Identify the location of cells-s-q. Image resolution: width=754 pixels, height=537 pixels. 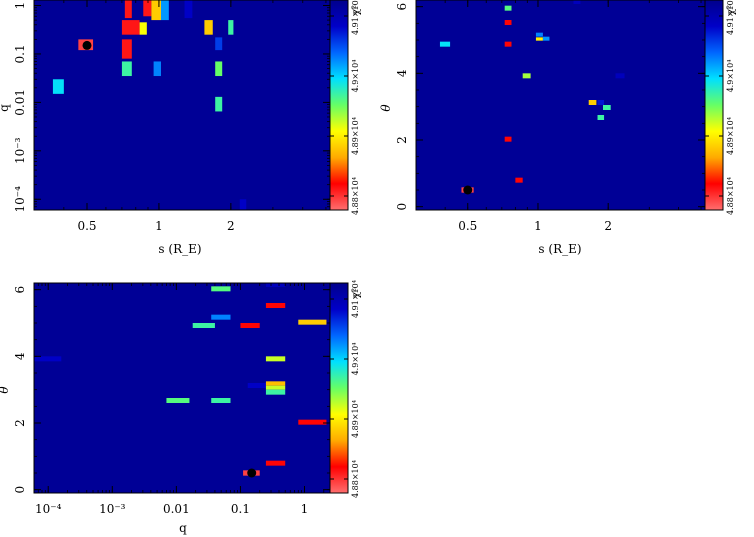
(149, 105).